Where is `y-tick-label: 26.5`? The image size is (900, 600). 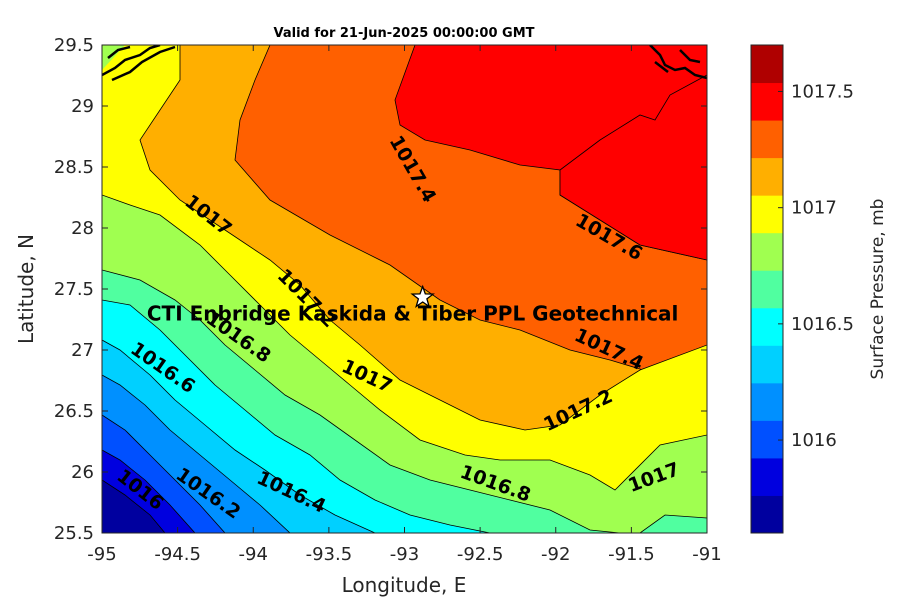 y-tick-label: 26.5 is located at coordinates (74, 411).